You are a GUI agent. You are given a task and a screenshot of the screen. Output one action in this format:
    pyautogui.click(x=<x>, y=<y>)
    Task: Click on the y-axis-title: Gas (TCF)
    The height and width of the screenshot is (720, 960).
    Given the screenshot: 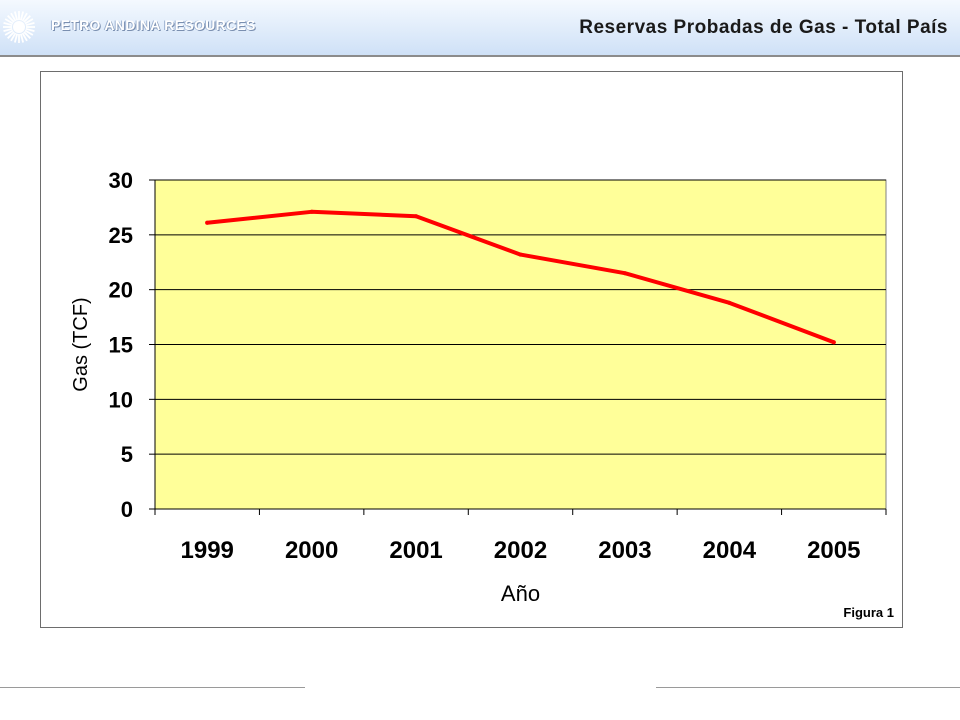 What is the action you would take?
    pyautogui.click(x=81, y=344)
    